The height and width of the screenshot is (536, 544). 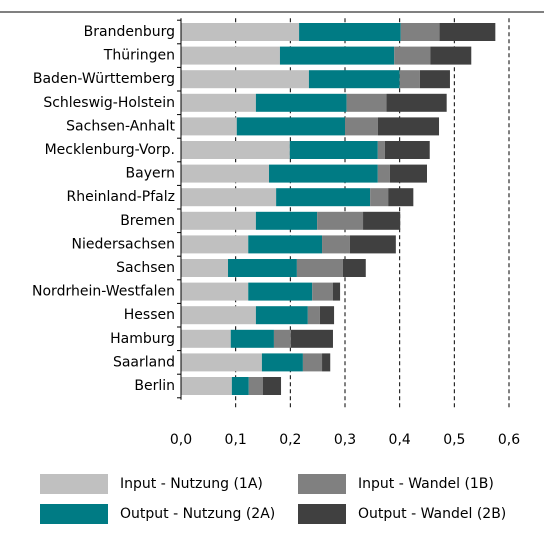 I want to click on x-tick-label: 0,4, so click(x=400, y=440).